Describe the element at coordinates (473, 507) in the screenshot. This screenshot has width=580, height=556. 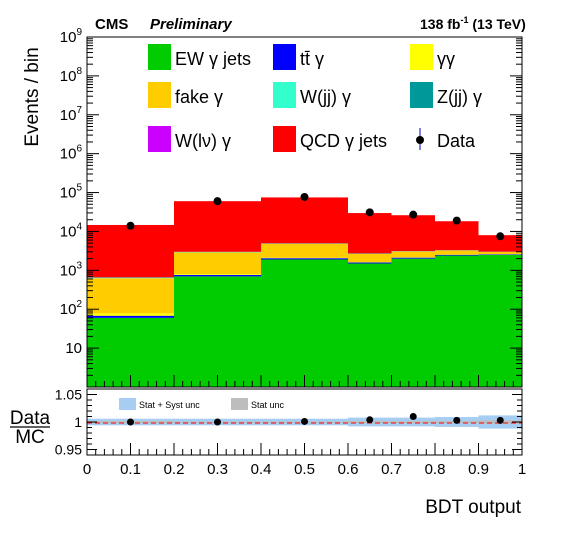
I see `x-axis-label: BDT output` at that location.